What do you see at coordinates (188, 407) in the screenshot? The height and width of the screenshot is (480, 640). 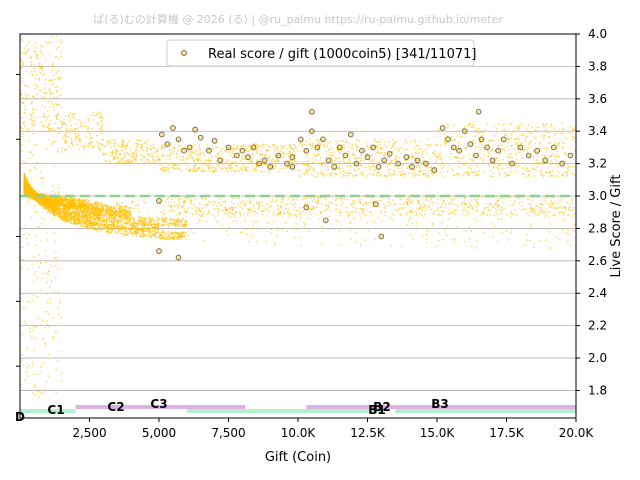 I see `tier-band` at bounding box center [188, 407].